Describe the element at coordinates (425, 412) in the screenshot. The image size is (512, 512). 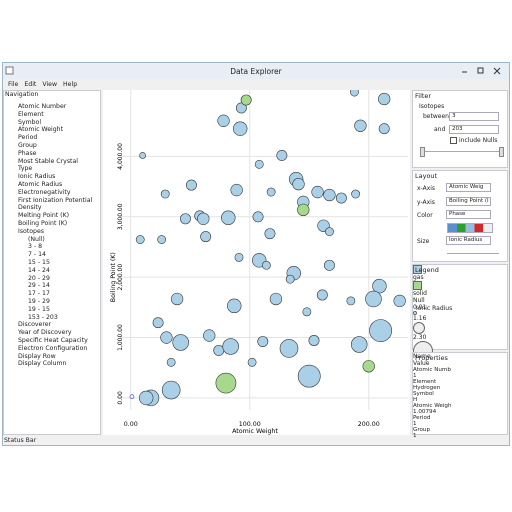
I see `property-value: 1.00794` at that location.